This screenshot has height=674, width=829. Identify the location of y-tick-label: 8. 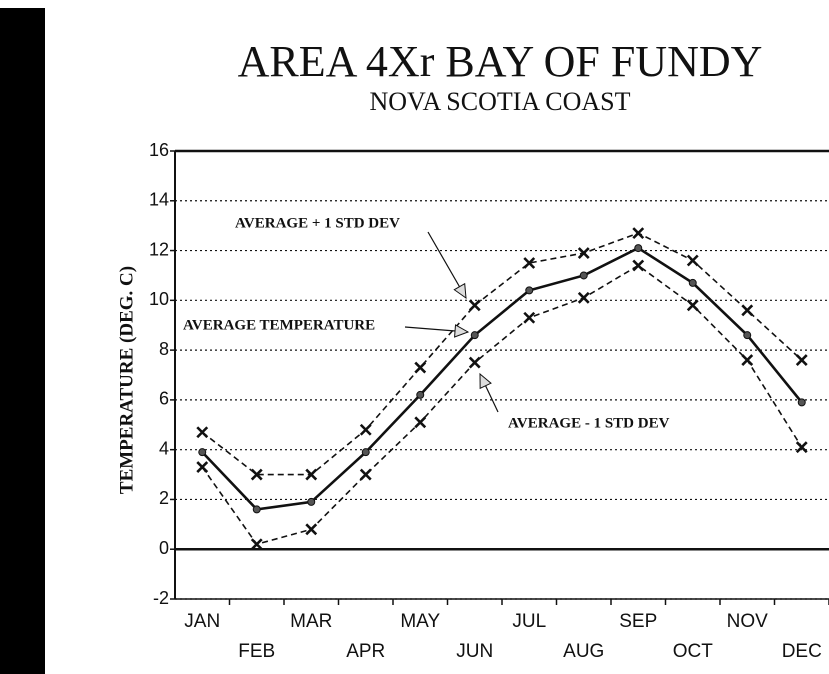
(164, 349).